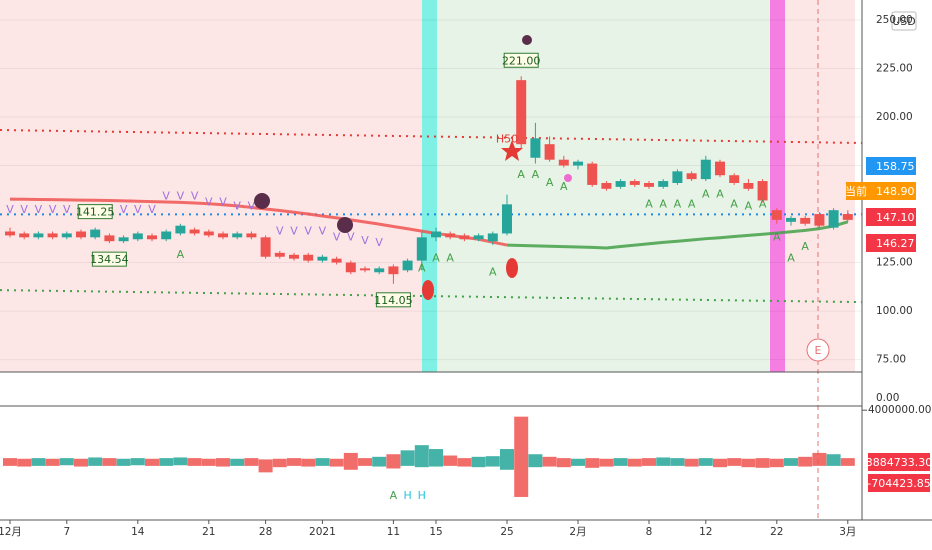 The width and height of the screenshot is (932, 550). What do you see at coordinates (138, 532) in the screenshot?
I see `x-tick-label: 14` at bounding box center [138, 532].